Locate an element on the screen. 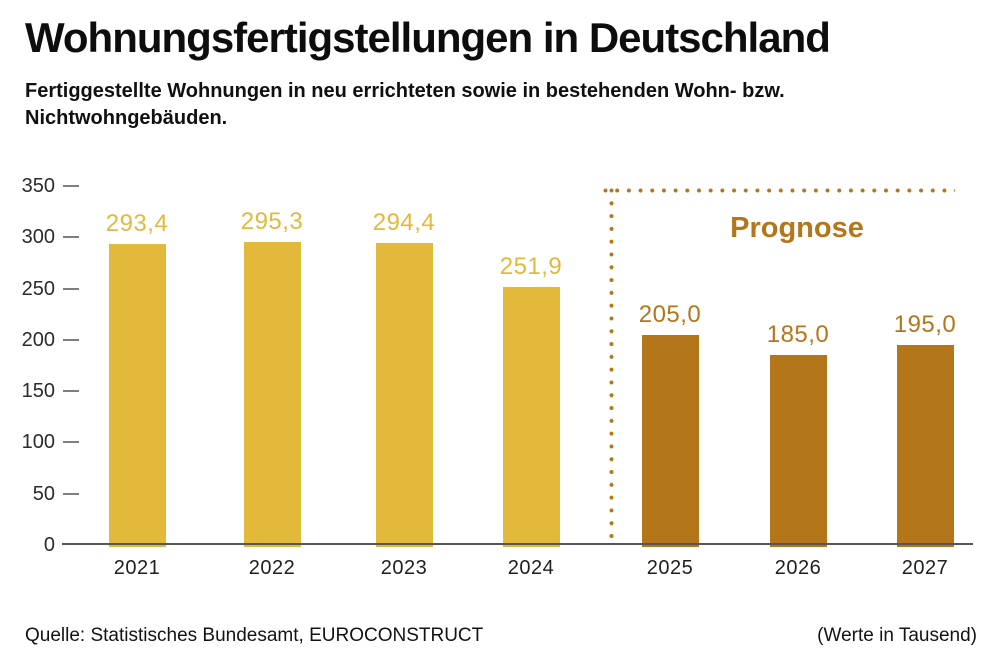 The height and width of the screenshot is (664, 1000). bar-2027 is located at coordinates (925, 446).